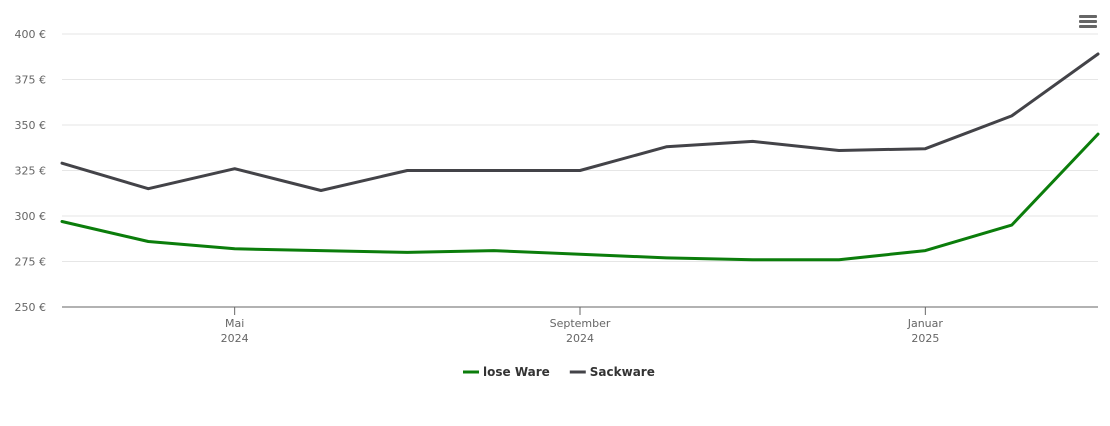 The height and width of the screenshot is (426, 1110). Describe the element at coordinates (31, 34) in the screenshot. I see `y-tick-label: 400 €` at that location.